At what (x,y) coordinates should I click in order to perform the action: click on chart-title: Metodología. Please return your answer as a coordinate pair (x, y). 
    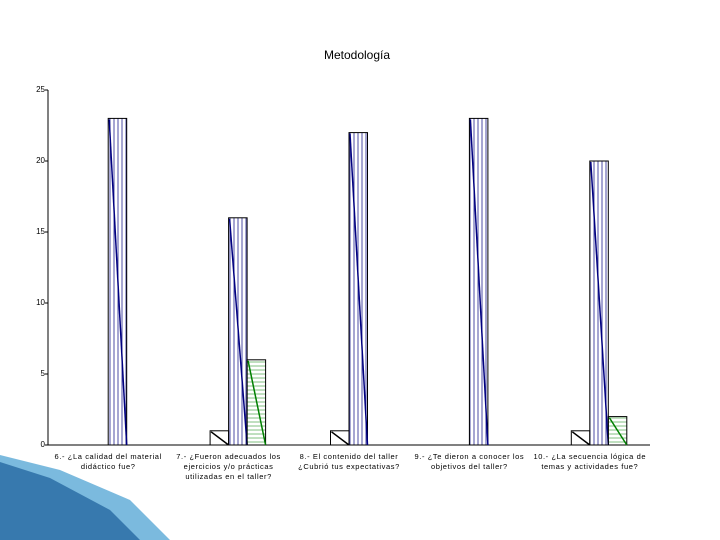
    Looking at the image, I should click on (357, 55).